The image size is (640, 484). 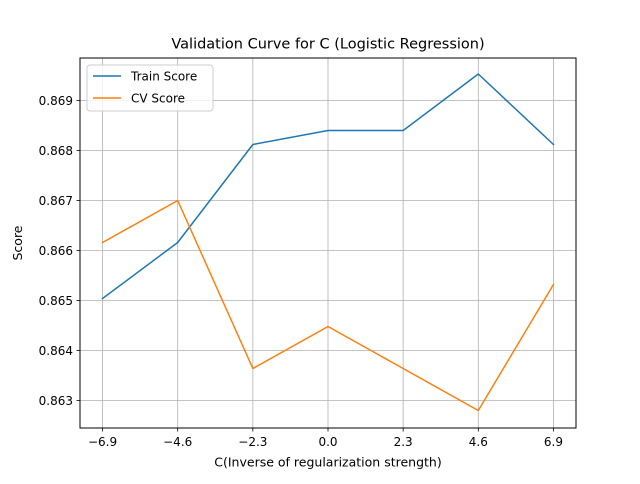 I want to click on y-axis-ticks: 0.863 0.864 0.865 0.866 0.867 0.868 0.869, so click(x=59, y=251).